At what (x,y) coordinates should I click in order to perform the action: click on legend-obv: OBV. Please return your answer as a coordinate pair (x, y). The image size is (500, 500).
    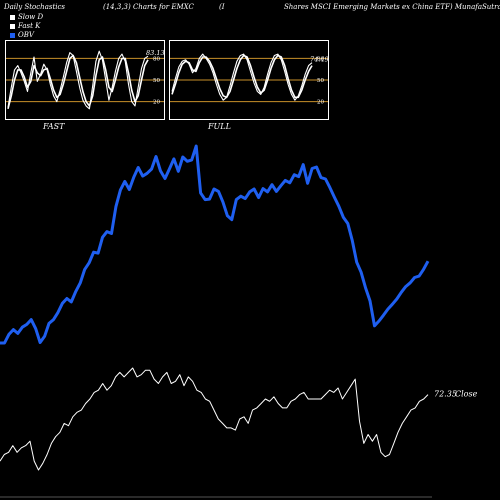
    Looking at the image, I should click on (22, 35).